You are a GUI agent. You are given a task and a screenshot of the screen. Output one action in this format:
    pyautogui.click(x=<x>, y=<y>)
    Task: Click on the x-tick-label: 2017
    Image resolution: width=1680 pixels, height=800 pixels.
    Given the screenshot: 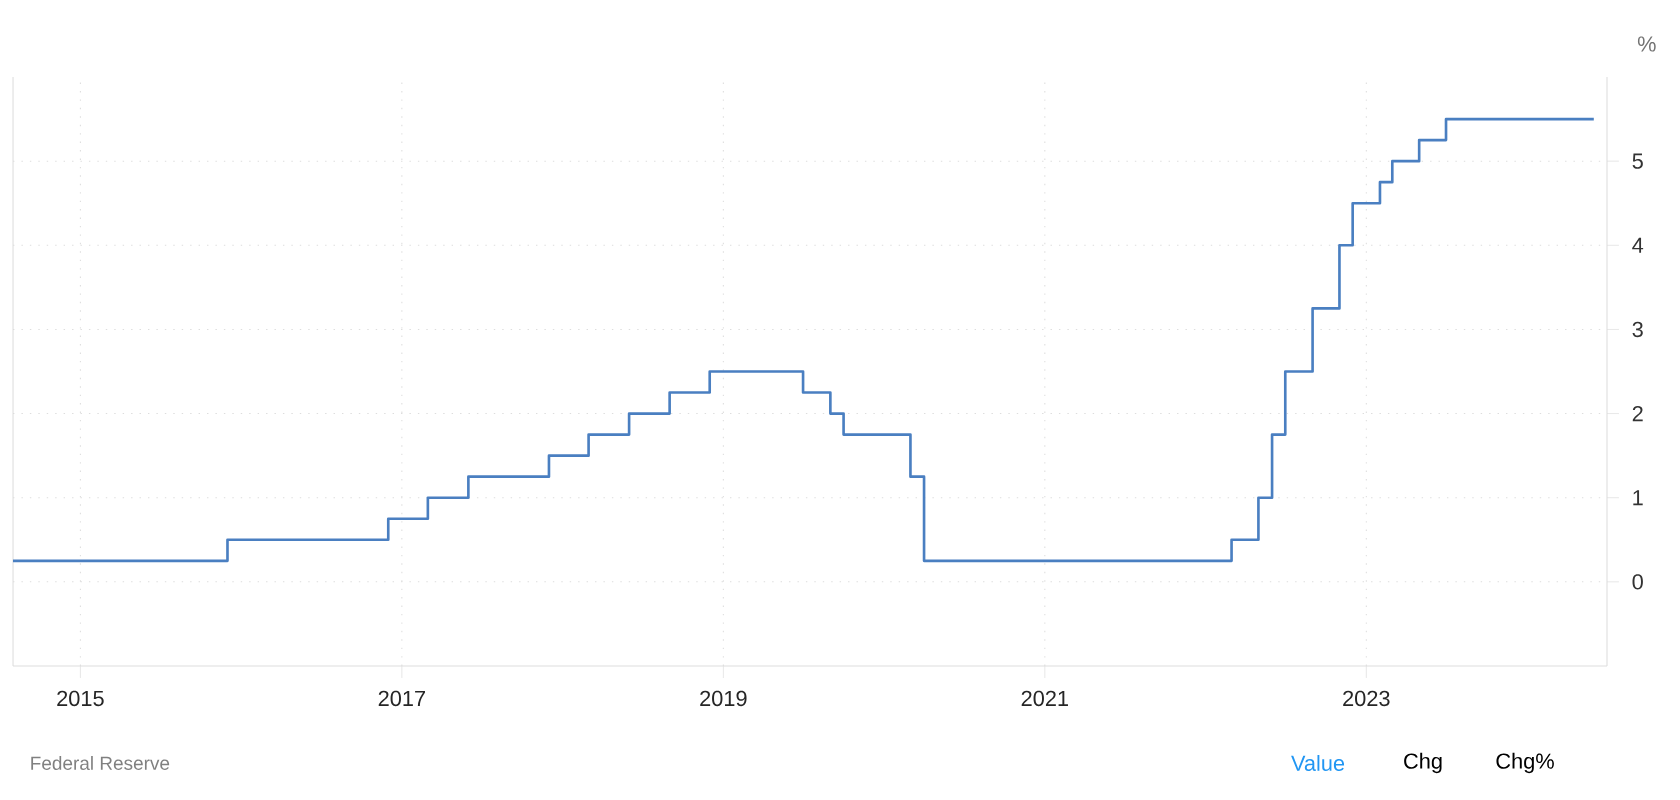 What is the action you would take?
    pyautogui.click(x=401, y=698)
    